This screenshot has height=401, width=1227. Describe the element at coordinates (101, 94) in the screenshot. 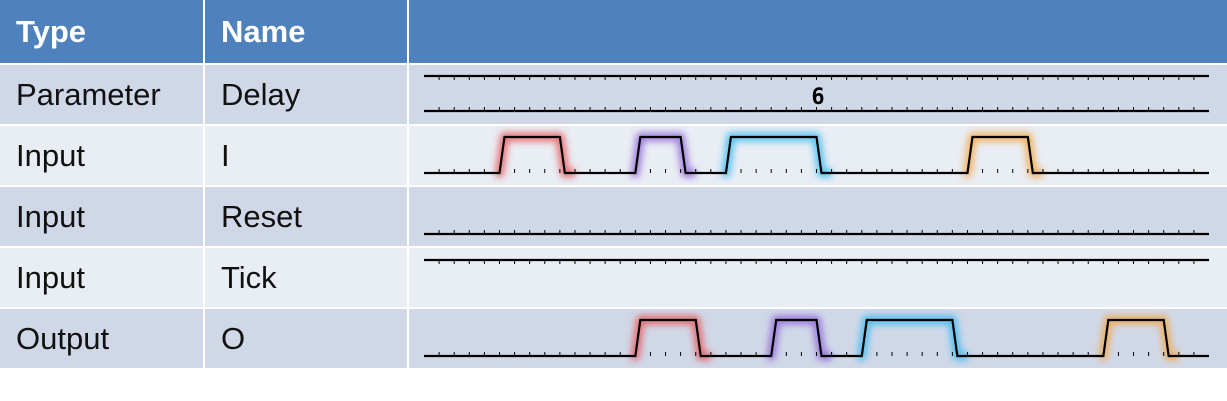

I see `row-type: Parameter` at that location.